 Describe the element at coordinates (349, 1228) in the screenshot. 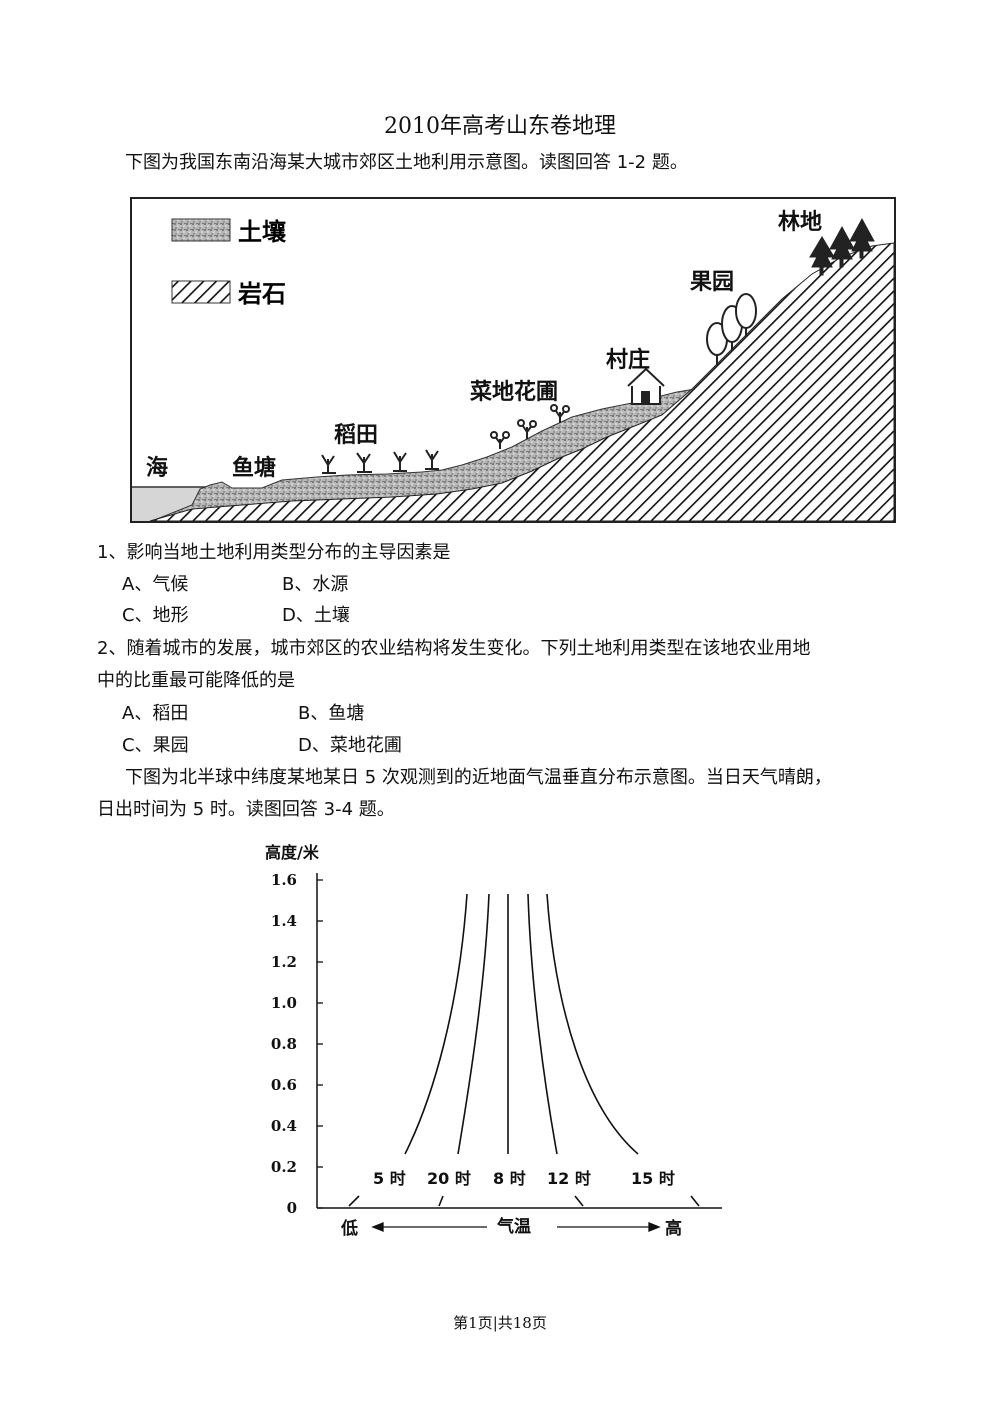

I see `x-low-label: 低` at that location.